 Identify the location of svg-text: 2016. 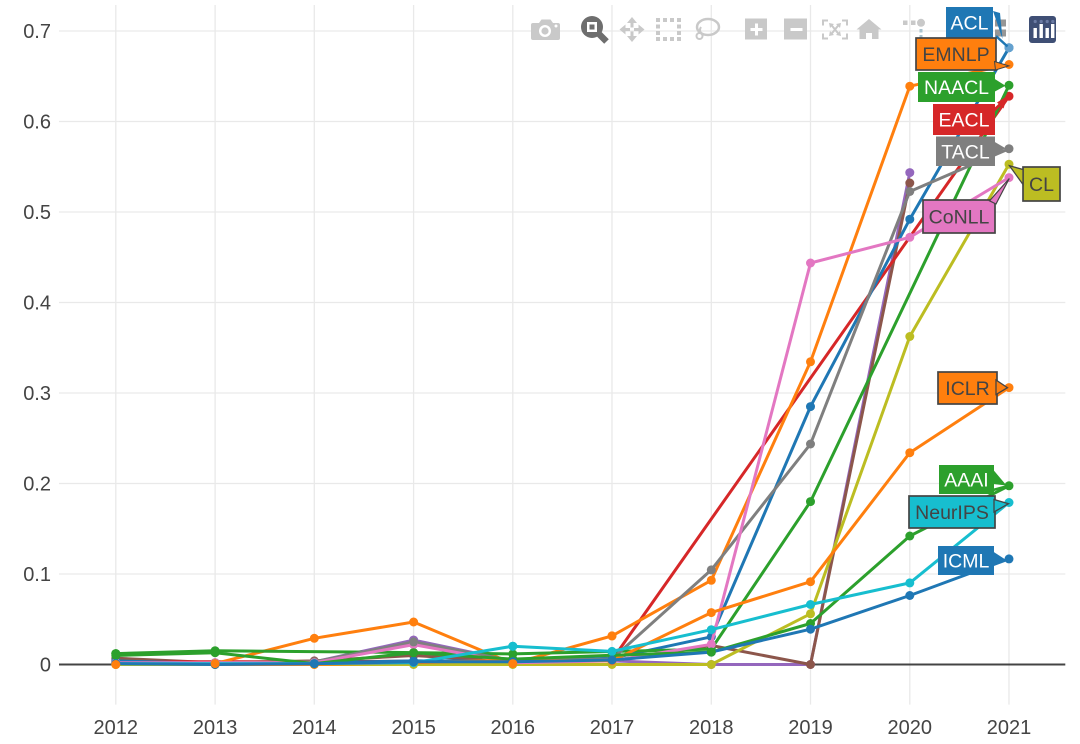
(513, 728).